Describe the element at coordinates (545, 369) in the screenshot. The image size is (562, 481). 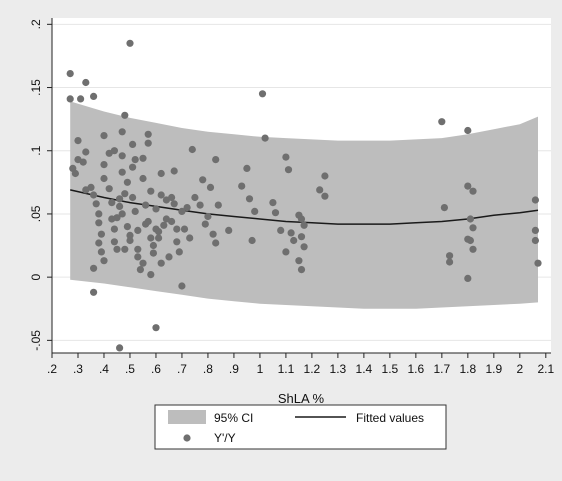
I see `x-tick-label: 2.1` at that location.